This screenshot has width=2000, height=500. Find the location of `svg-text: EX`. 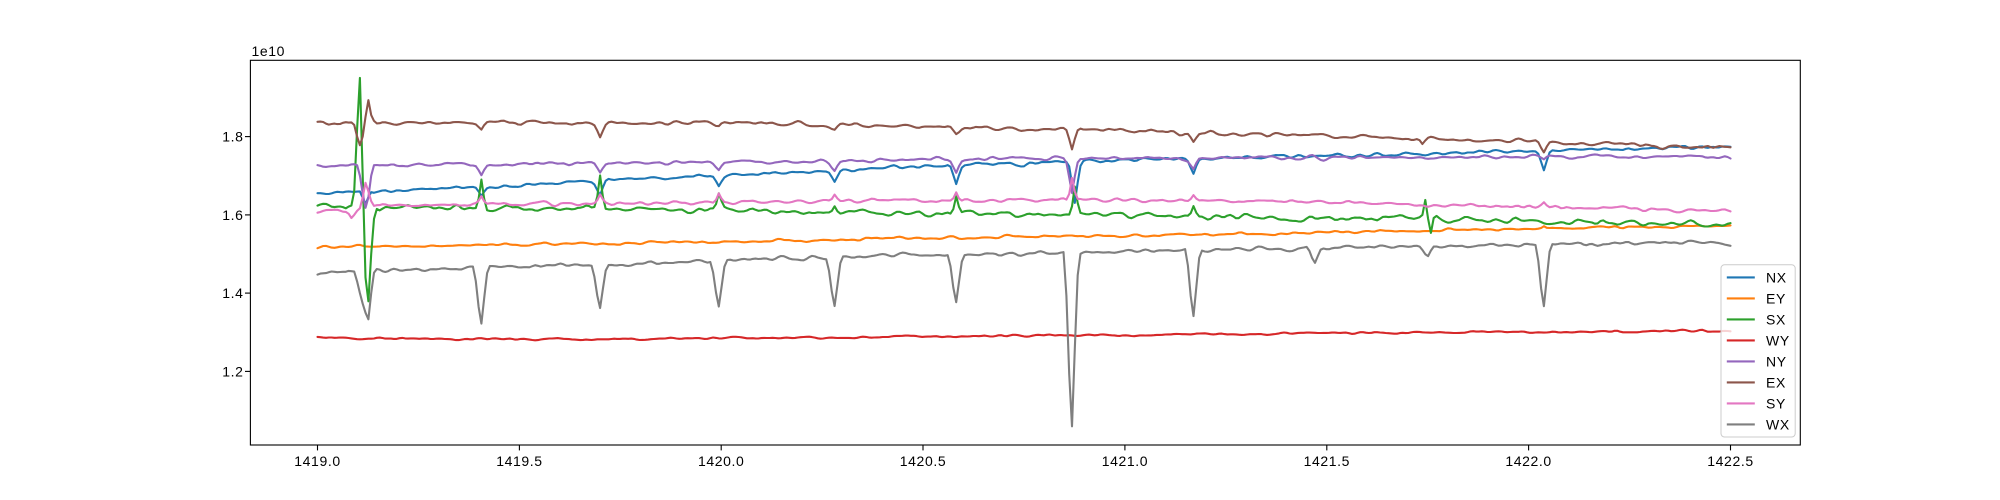

svg-text: EX is located at coordinates (1776, 383).